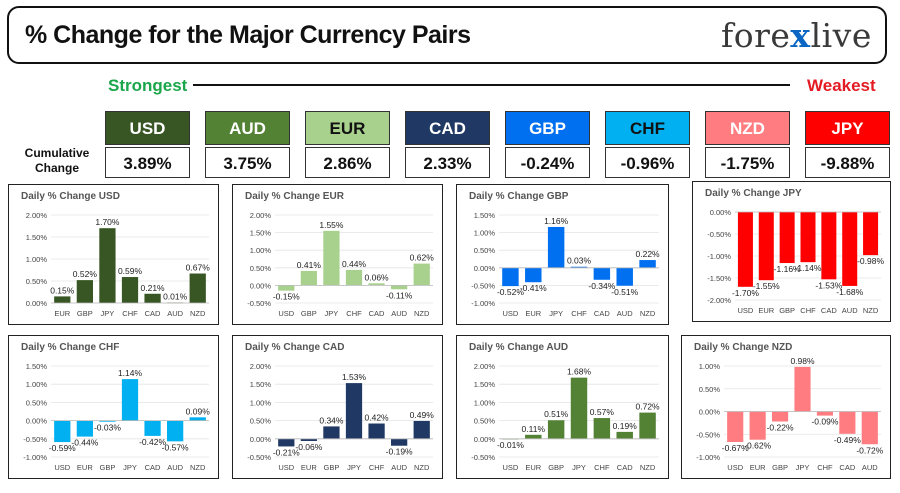  I want to click on data-label: -0.41%, so click(533, 288).